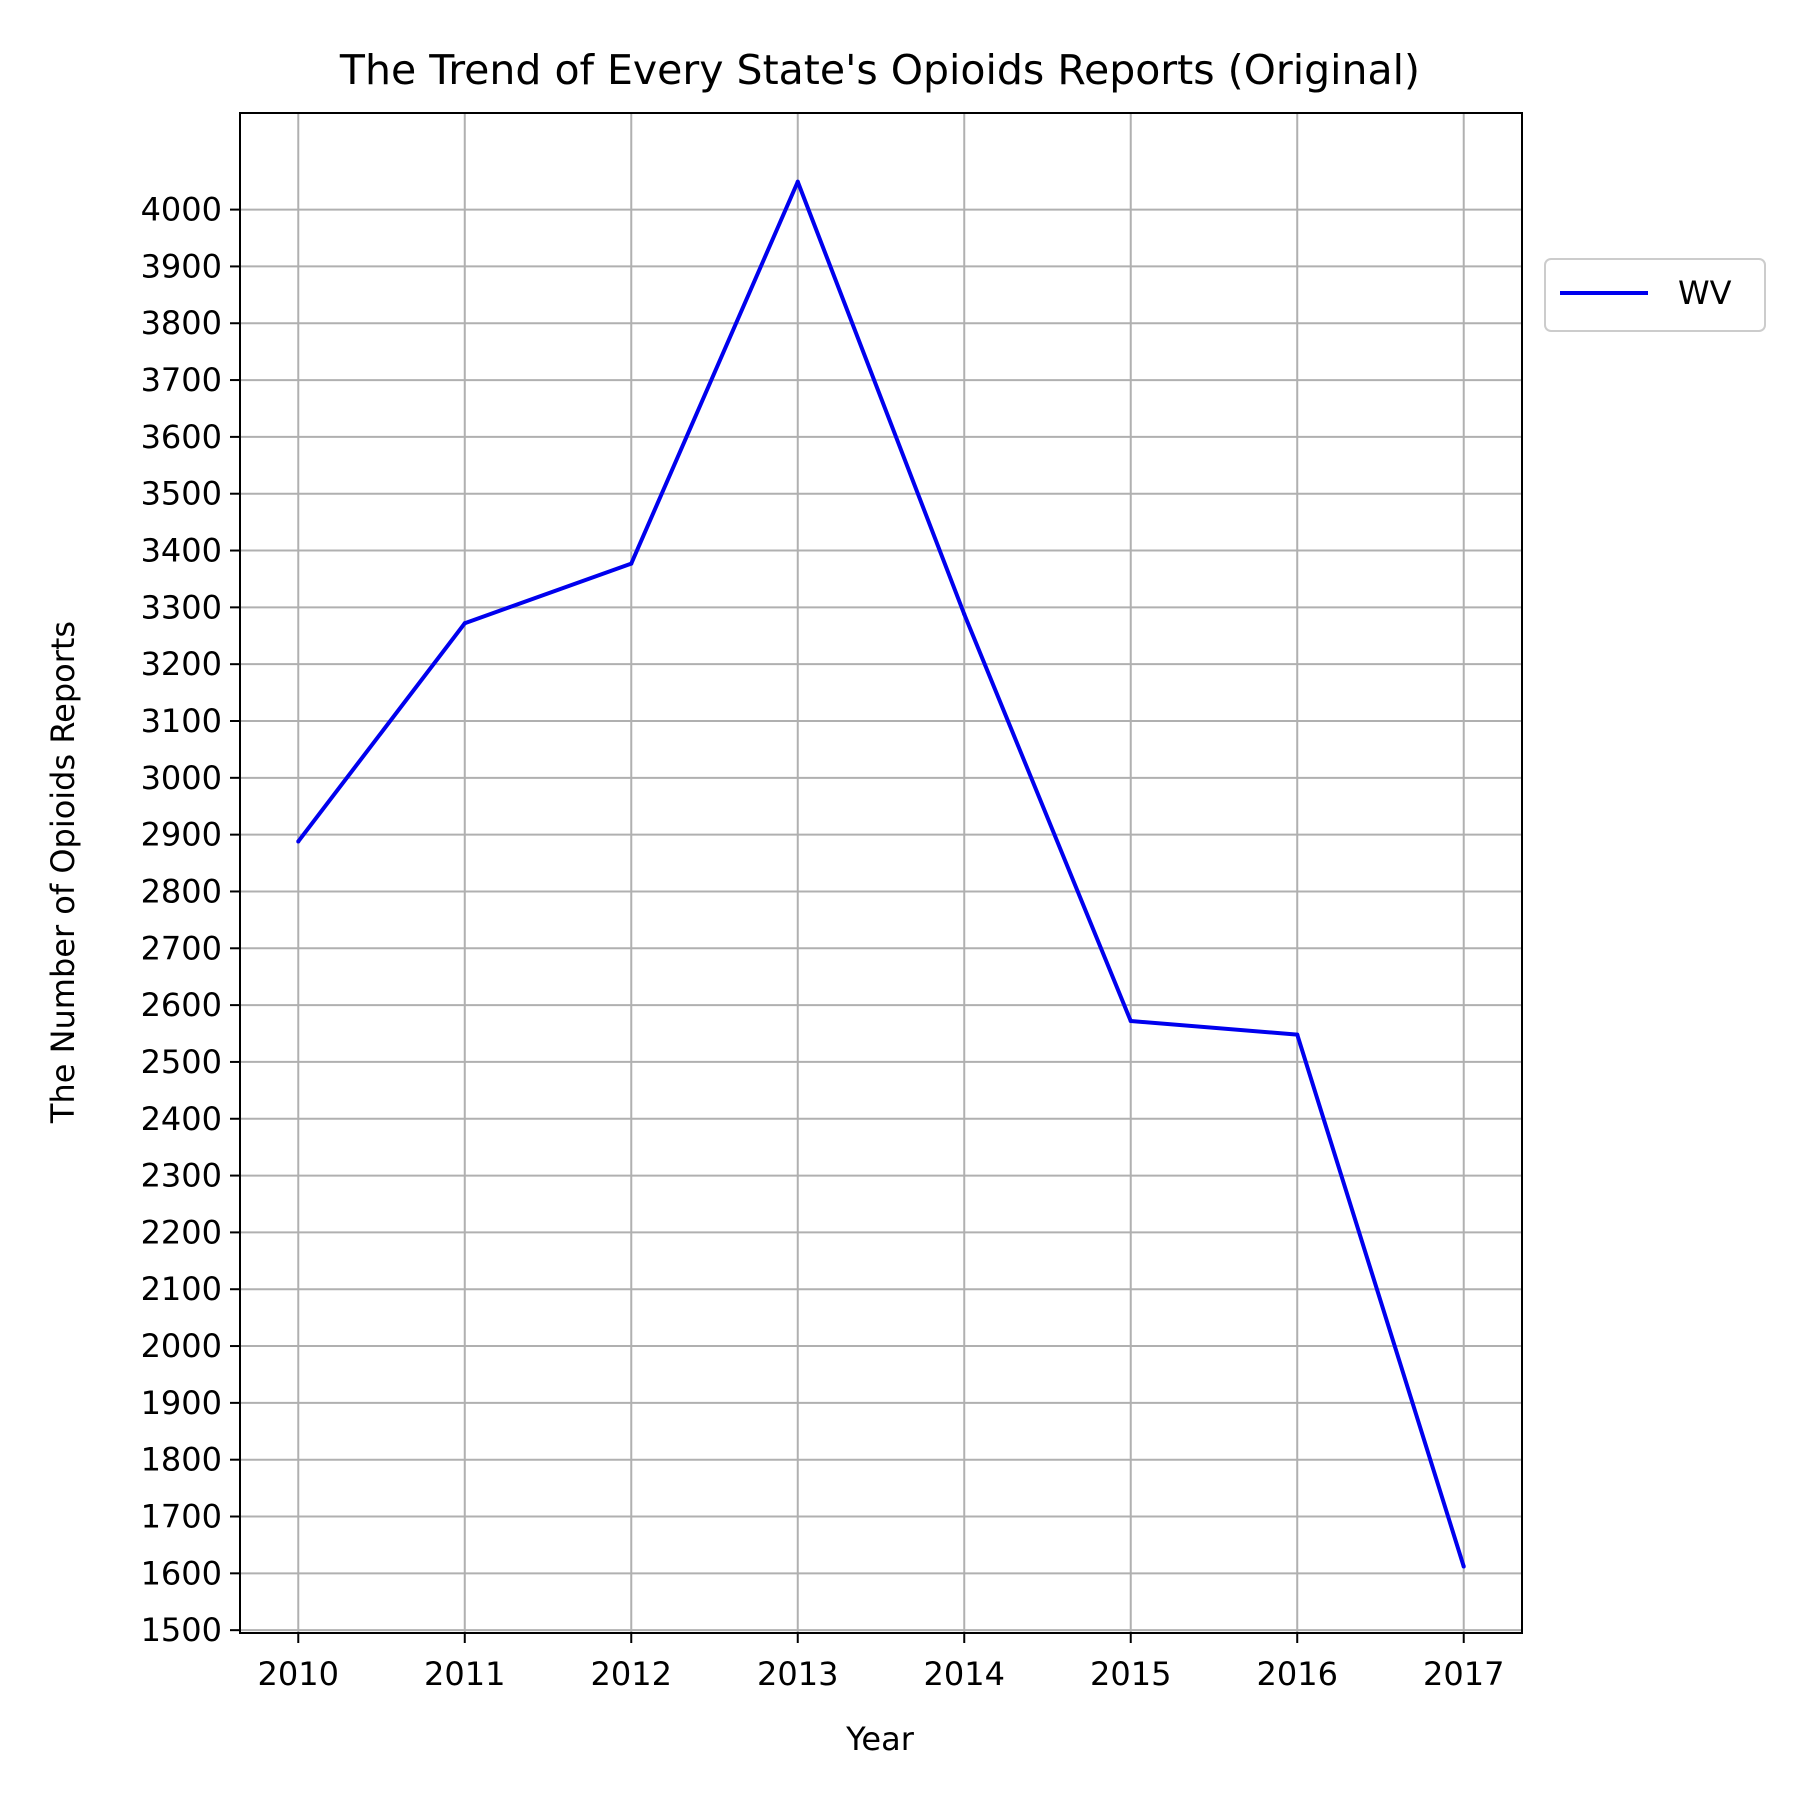  What do you see at coordinates (181, 721) in the screenshot?
I see `y-tick-label: 3100` at bounding box center [181, 721].